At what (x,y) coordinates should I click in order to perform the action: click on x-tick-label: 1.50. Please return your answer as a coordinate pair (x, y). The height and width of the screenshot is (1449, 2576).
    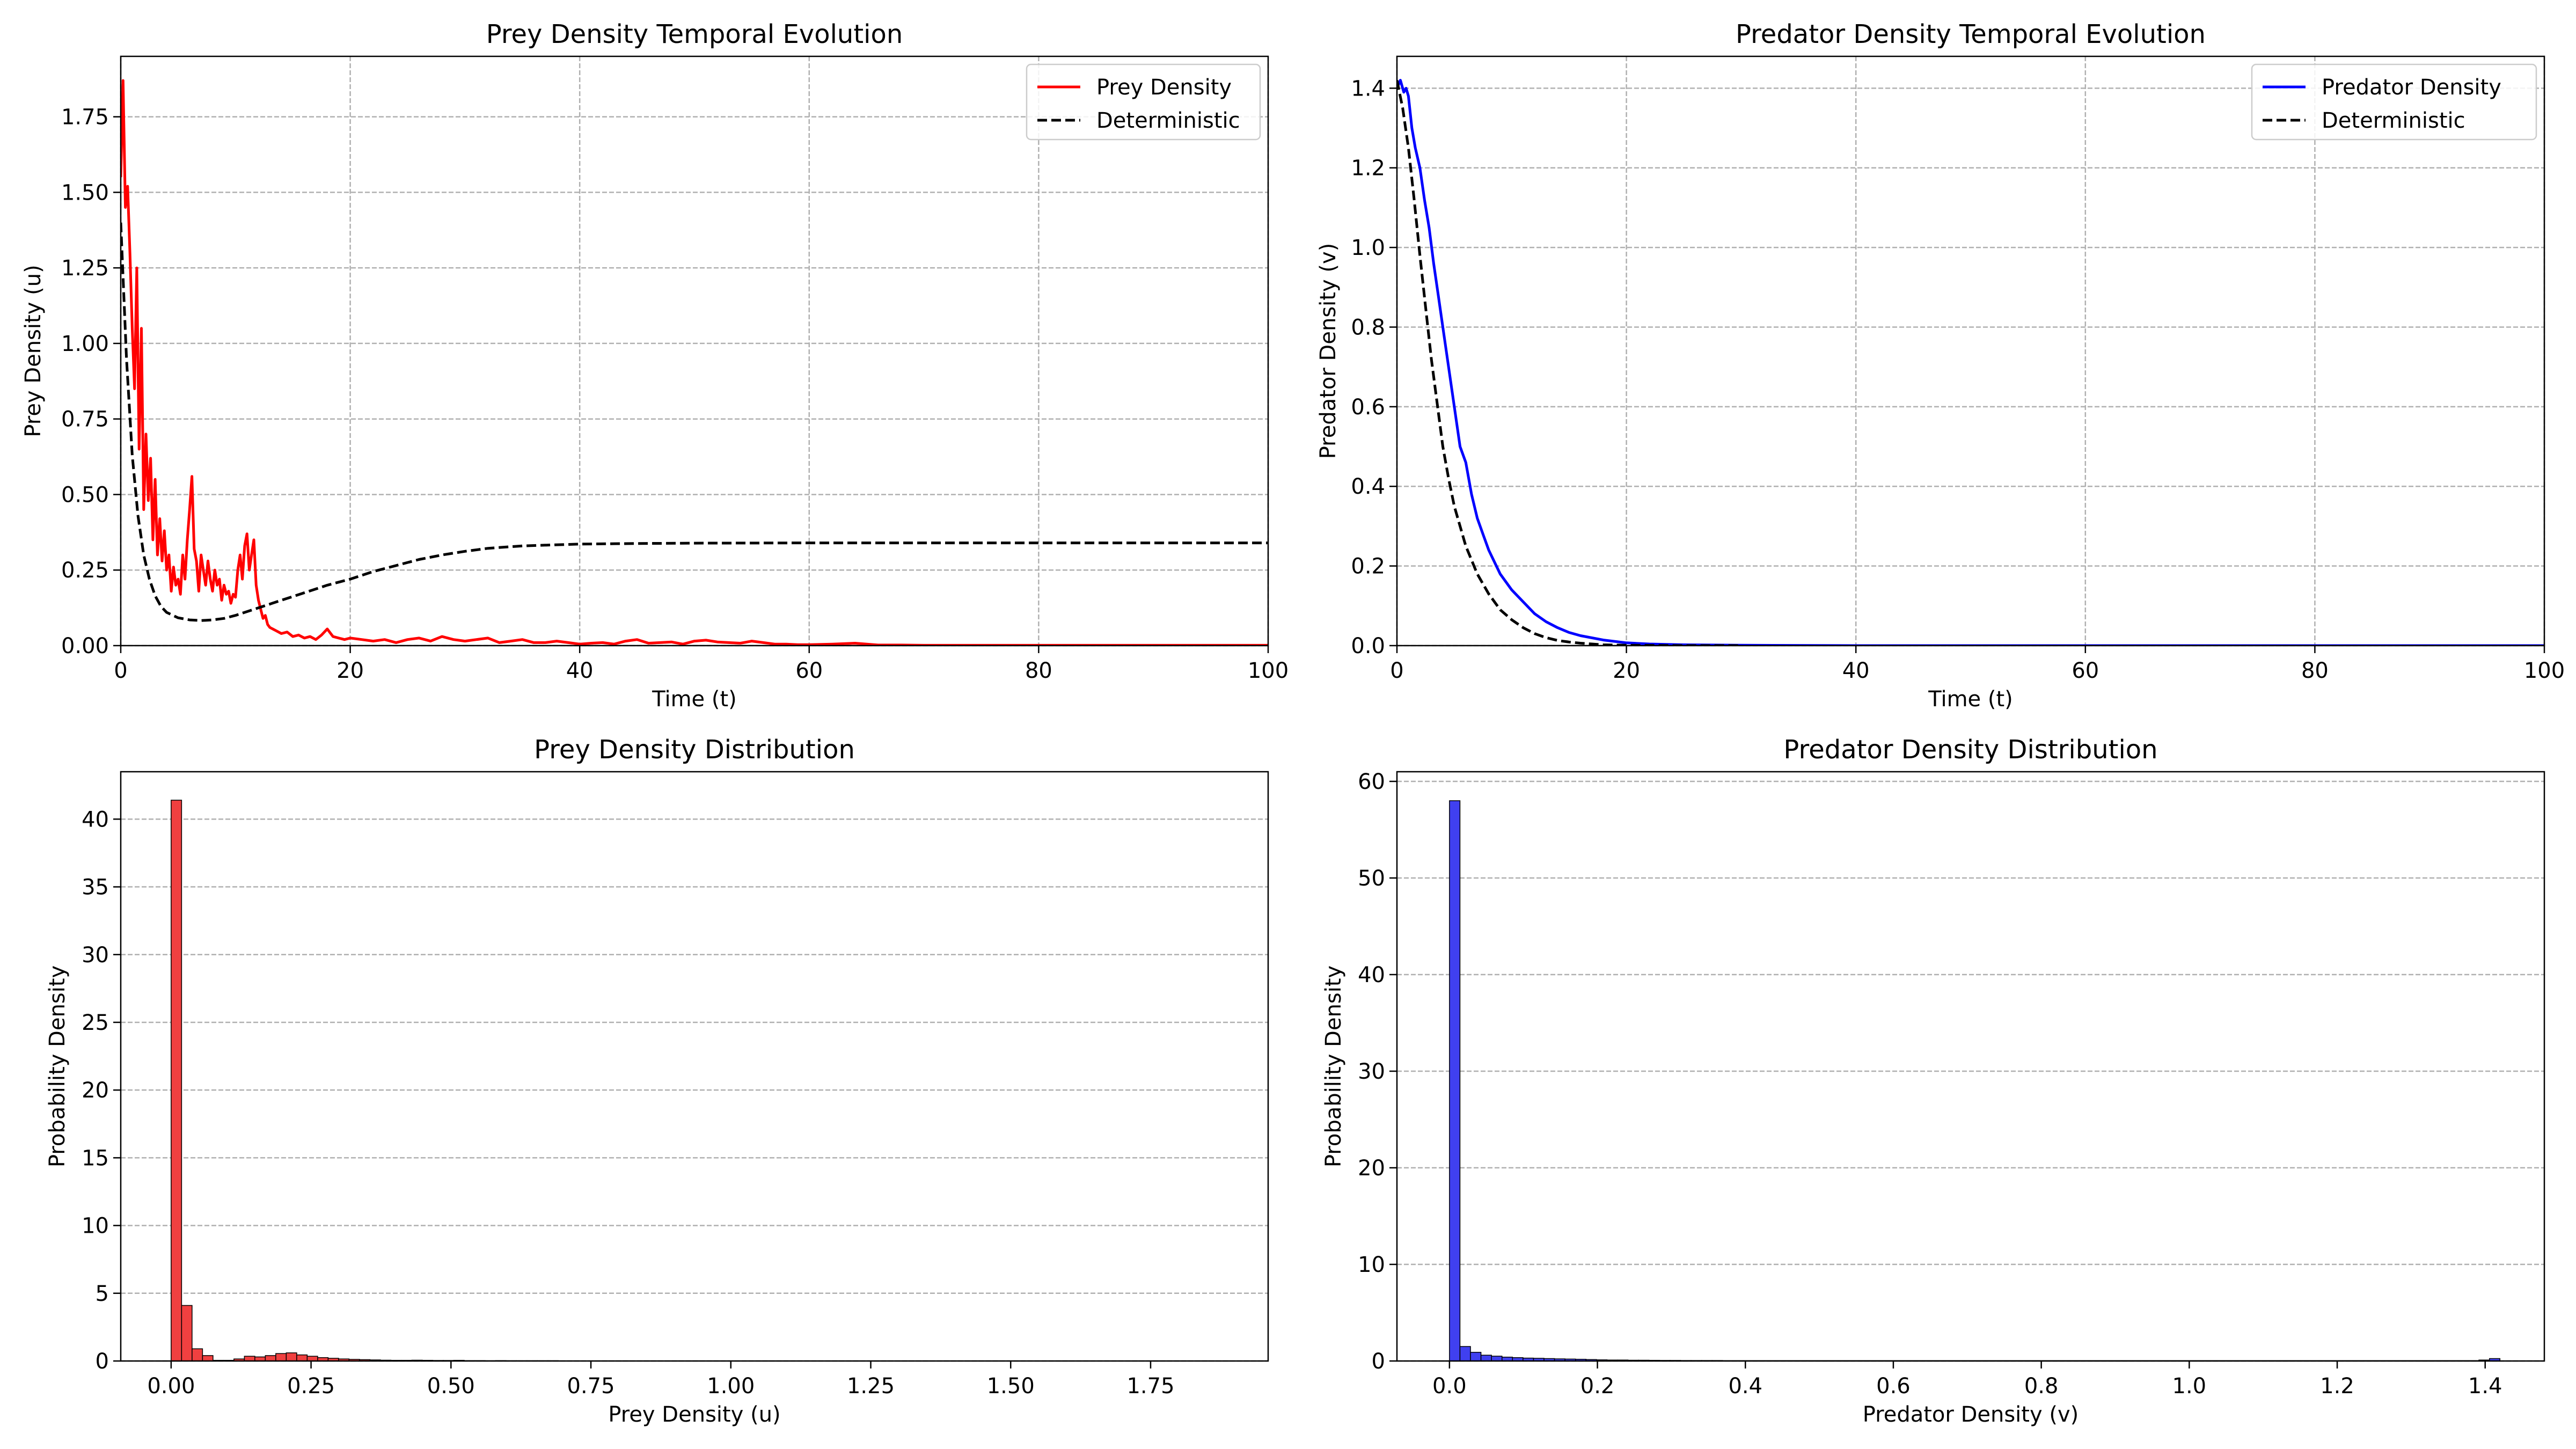
    Looking at the image, I should click on (1011, 1386).